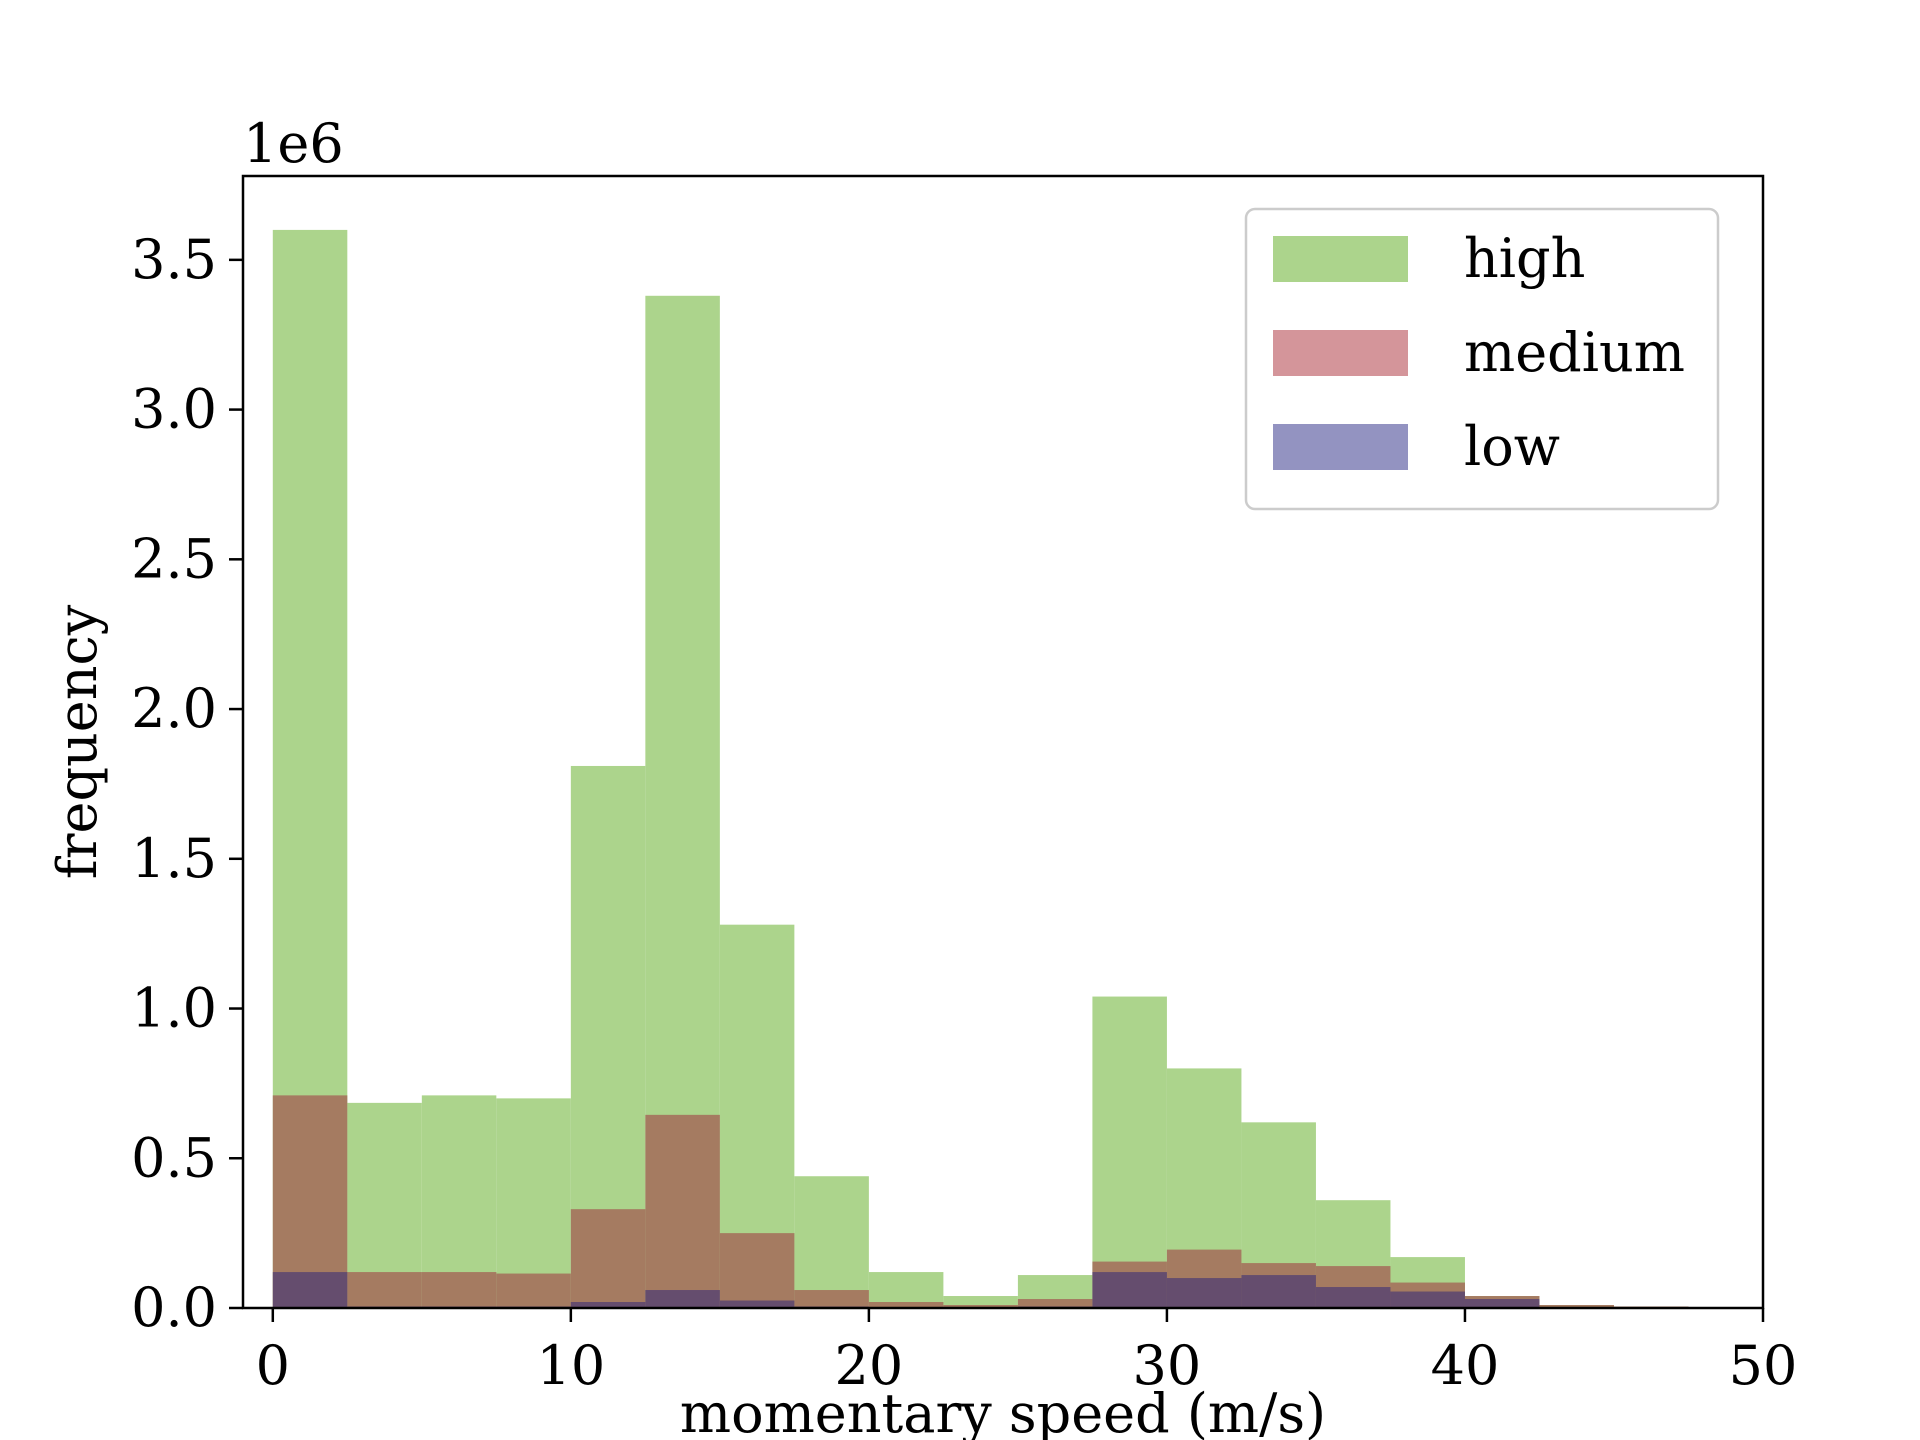 The height and width of the screenshot is (1440, 1920). Describe the element at coordinates (1340, 259) in the screenshot. I see `legend-swatch-high` at that location.